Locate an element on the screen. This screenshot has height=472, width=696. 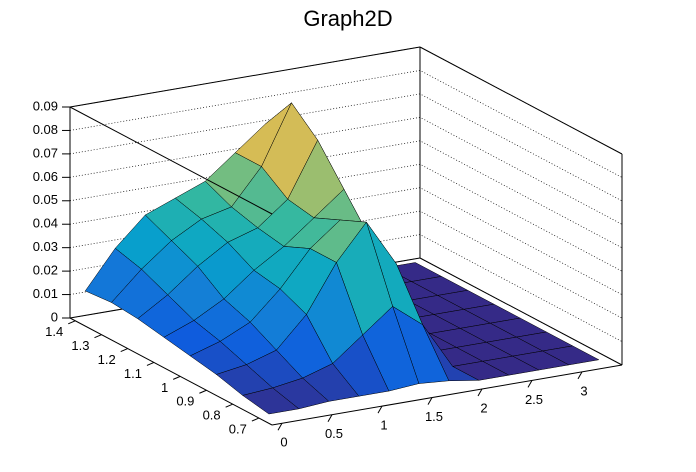
y-tick-label: 1 is located at coordinates (164, 387).